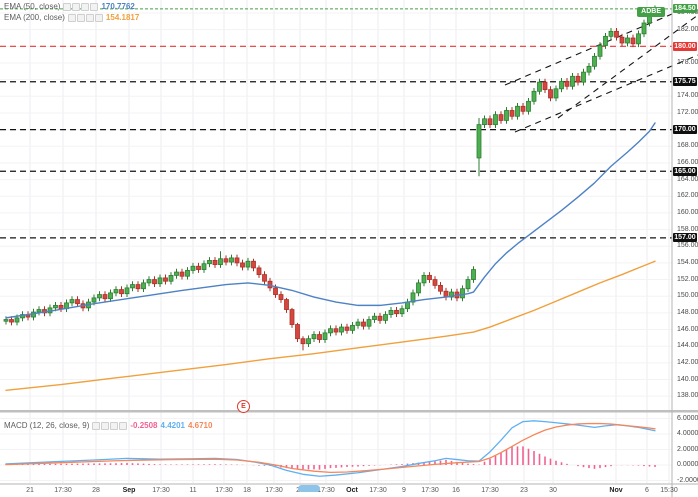 The height and width of the screenshot is (497, 698). What do you see at coordinates (687, 162) in the screenshot?
I see `price-tick-label: 166.00` at bounding box center [687, 162].